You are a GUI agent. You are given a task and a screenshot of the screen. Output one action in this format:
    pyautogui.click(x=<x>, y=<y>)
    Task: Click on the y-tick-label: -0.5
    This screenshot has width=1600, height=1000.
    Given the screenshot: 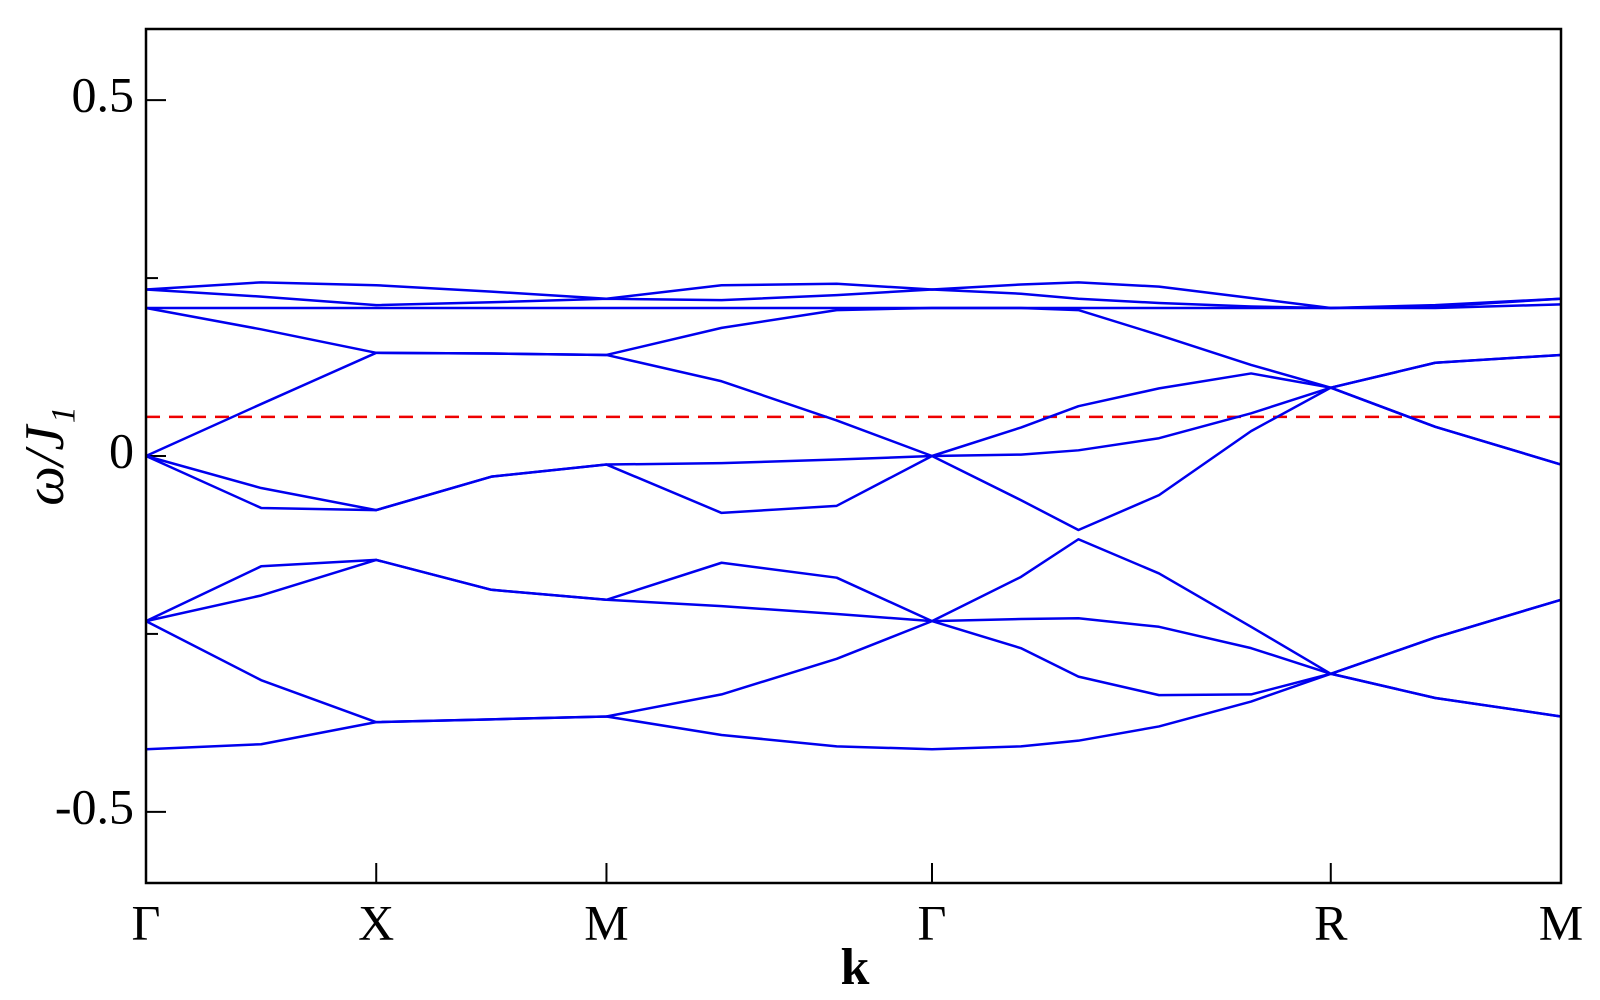 What is the action you would take?
    pyautogui.click(x=94, y=806)
    